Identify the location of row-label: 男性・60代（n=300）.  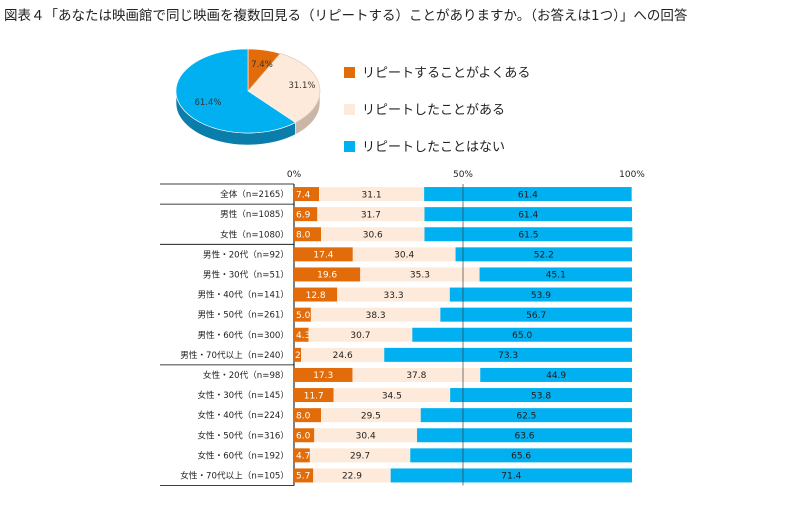
(243, 335).